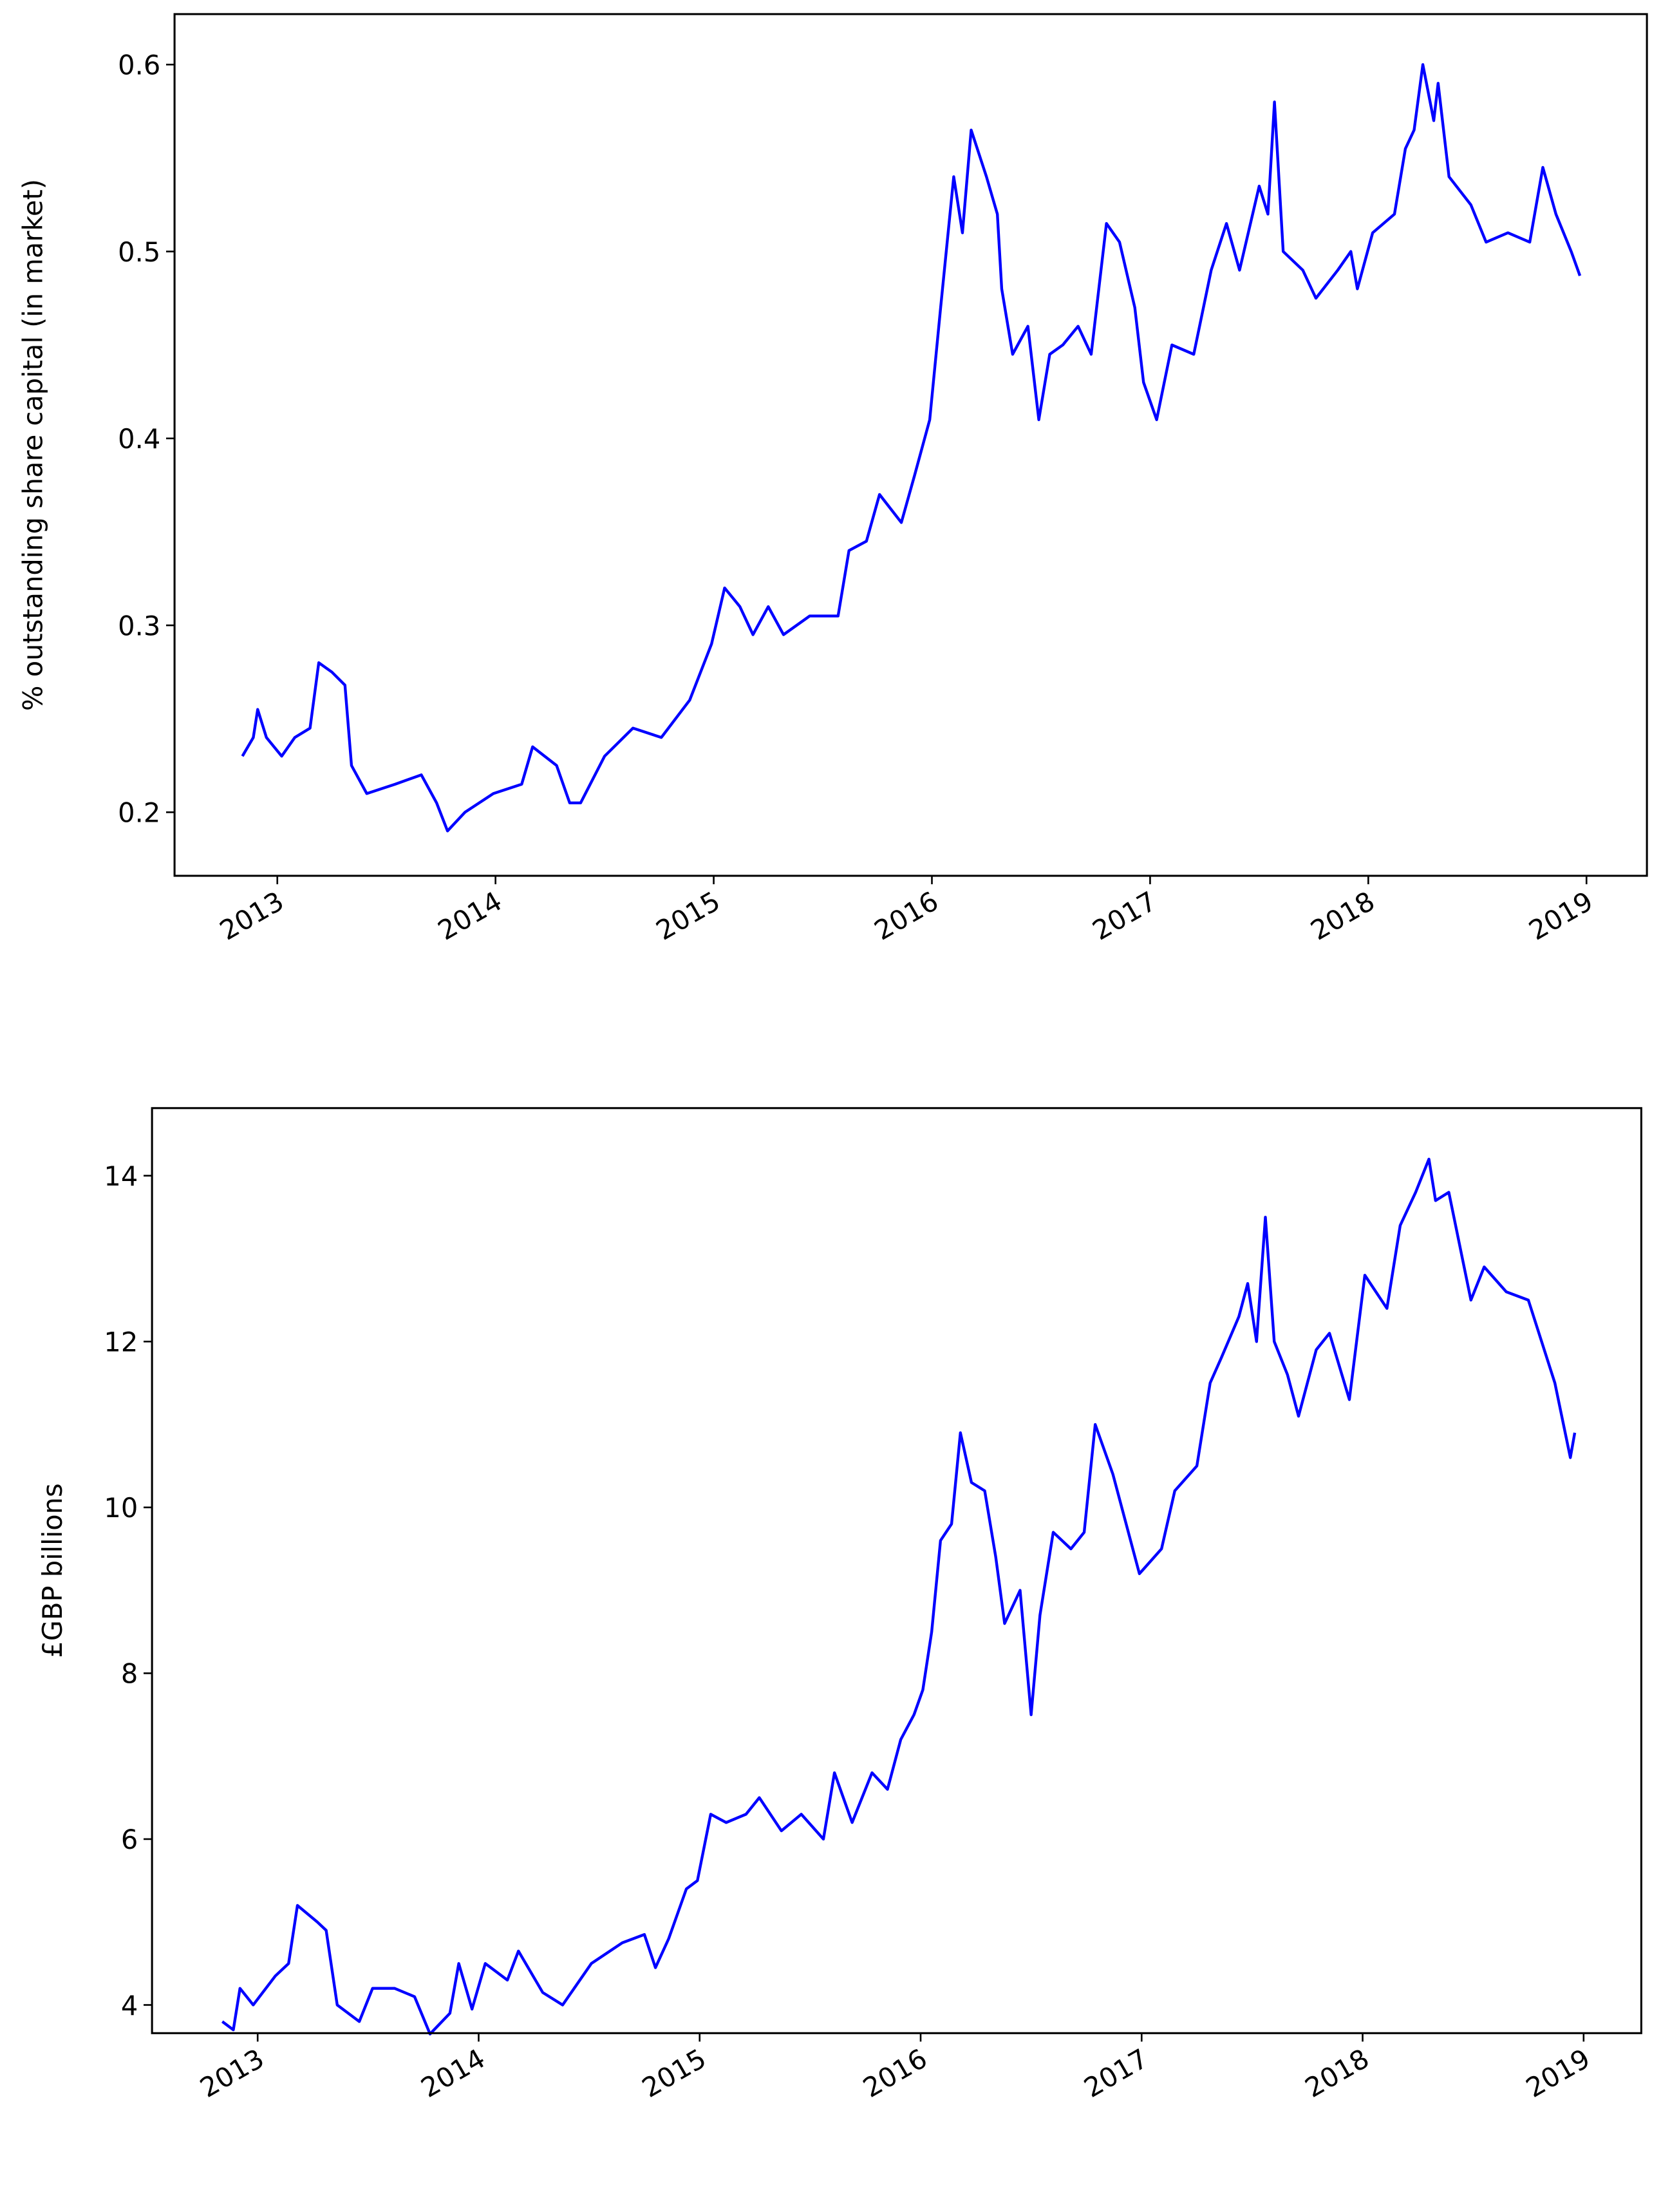  I want to click on y-axis-label: £GBP billions, so click(52, 1570).